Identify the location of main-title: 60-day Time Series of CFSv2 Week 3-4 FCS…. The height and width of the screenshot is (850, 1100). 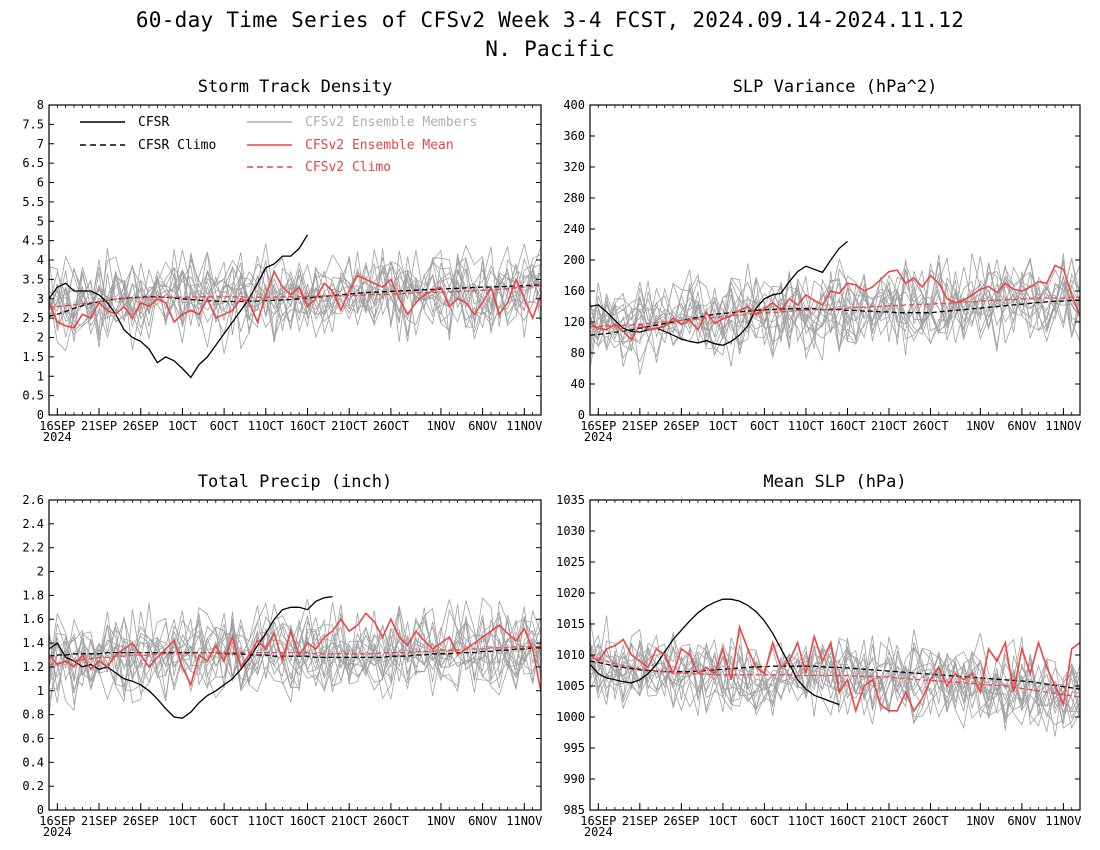
(550, 35).